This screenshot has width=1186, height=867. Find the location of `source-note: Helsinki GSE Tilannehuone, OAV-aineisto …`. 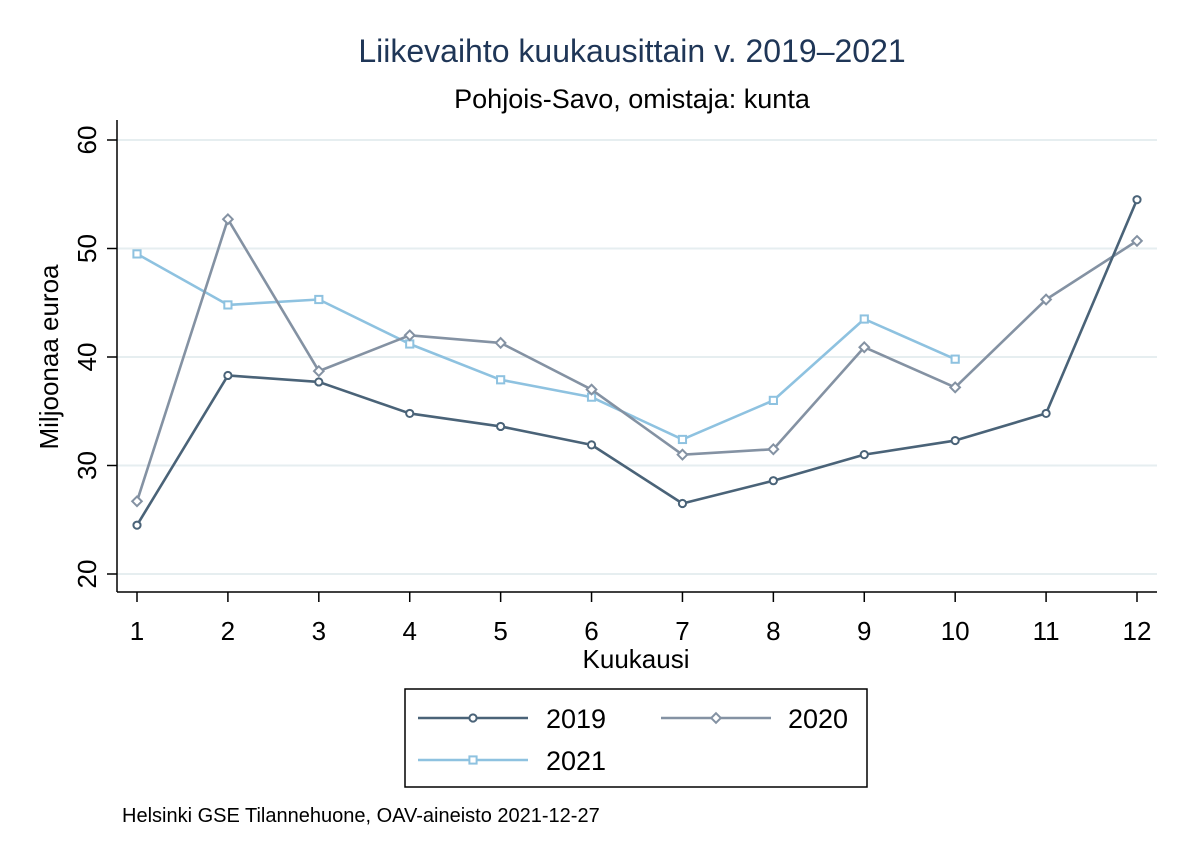

source-note: Helsinki GSE Tilannehuone, OAV-aineisto … is located at coordinates (361, 816).